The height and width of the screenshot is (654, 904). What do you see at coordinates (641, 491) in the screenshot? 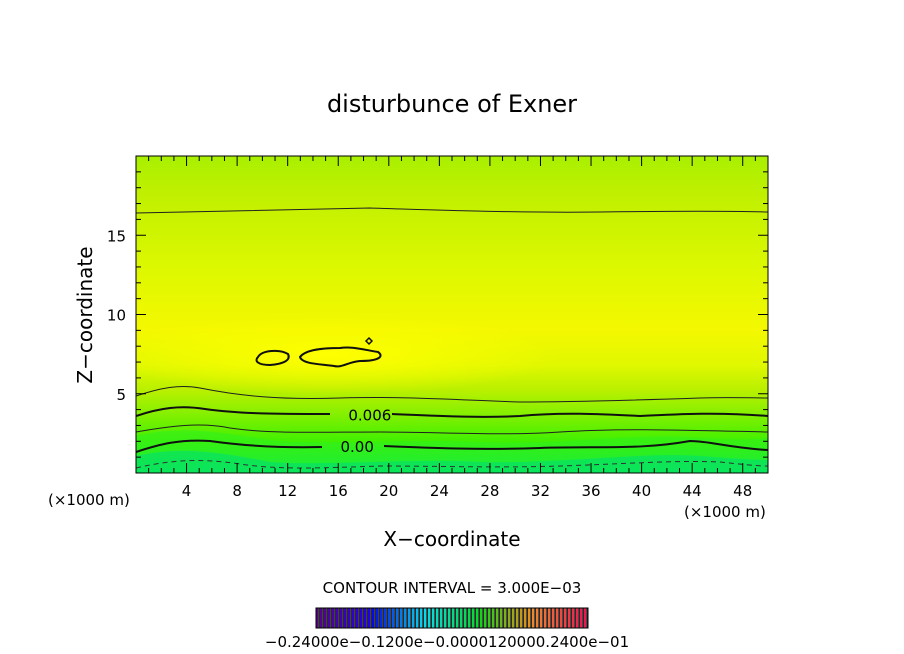
I see `x-tick-label: 40` at bounding box center [641, 491].